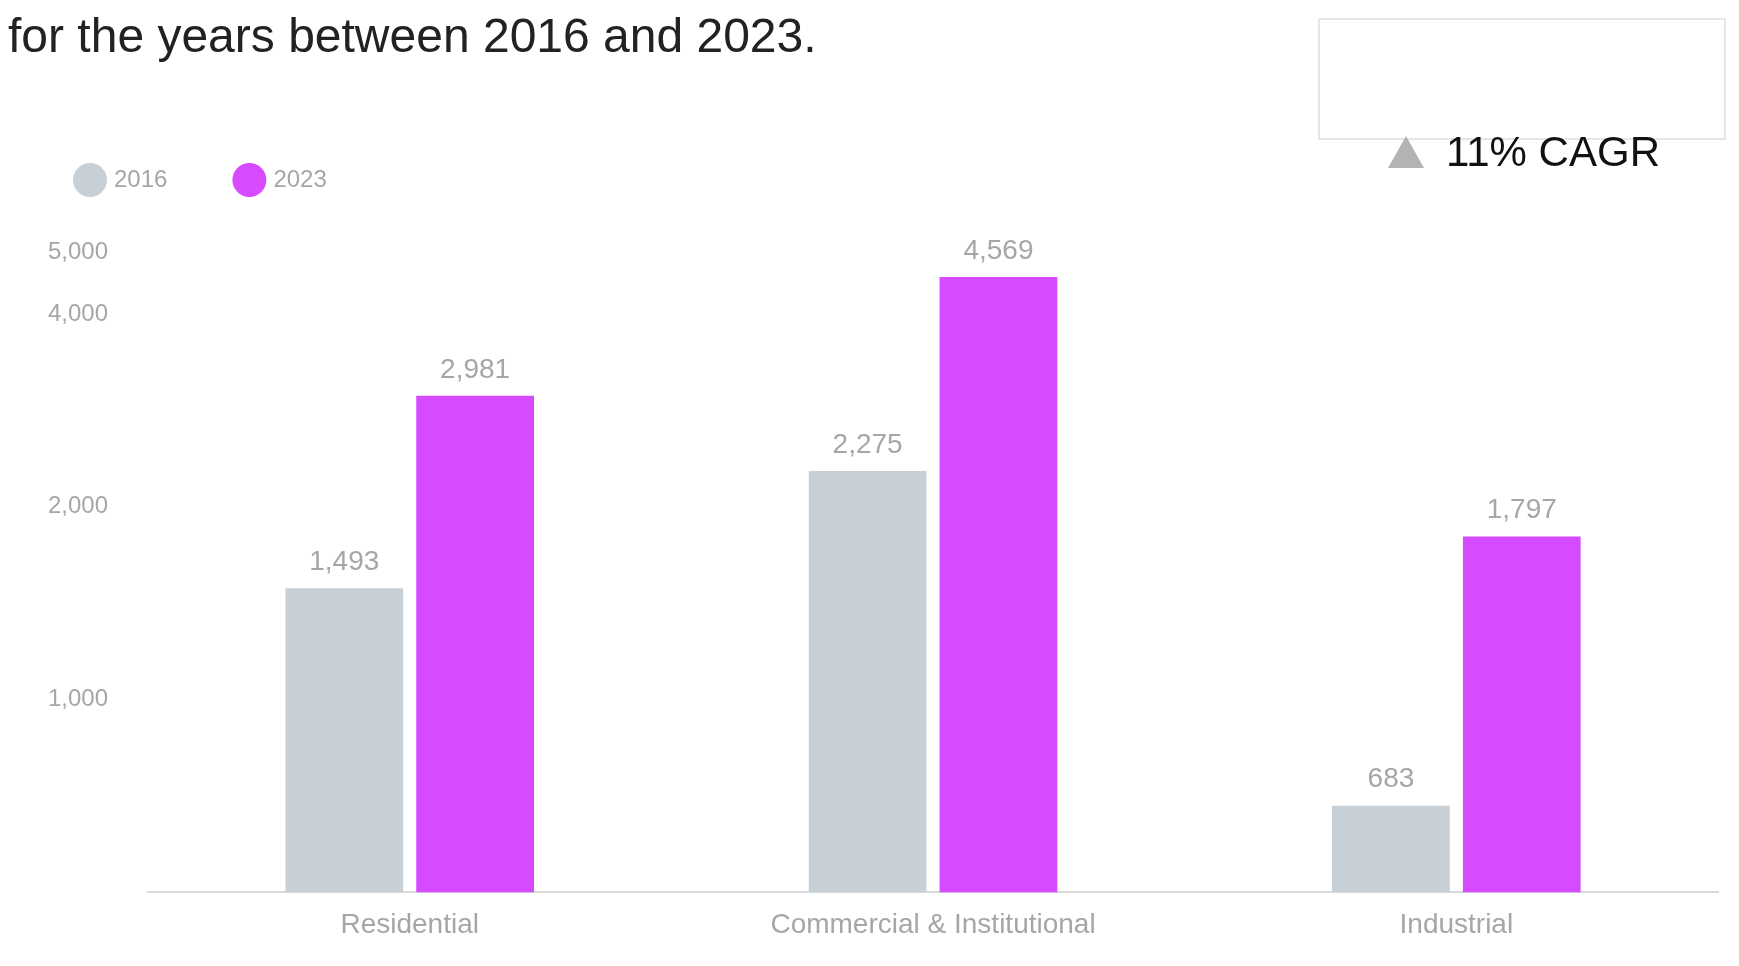  Describe the element at coordinates (300, 178) in the screenshot. I see `legend-label: 2023` at that location.